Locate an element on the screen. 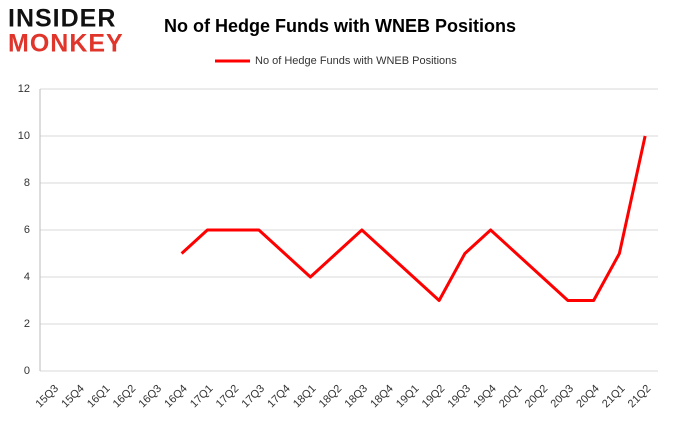 Image resolution: width=678 pixels, height=436 pixels. logo-line2: MONKEY is located at coordinates (66, 44).